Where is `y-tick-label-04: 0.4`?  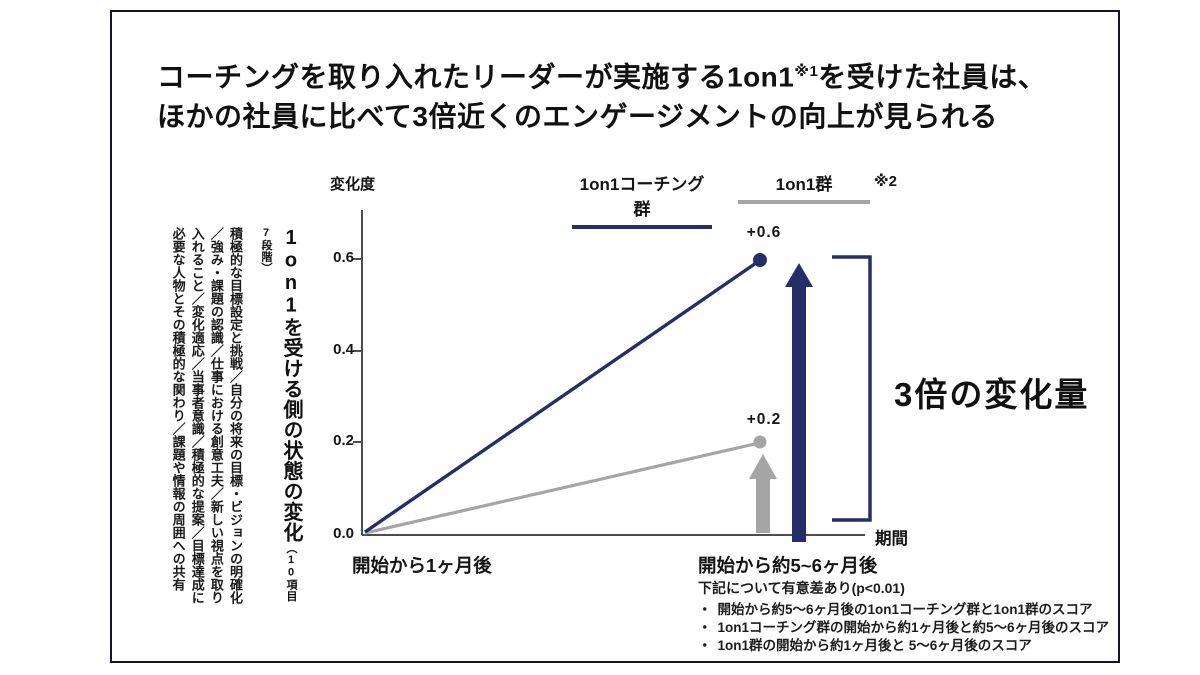
y-tick-label-04: 0.4 is located at coordinates (343, 349).